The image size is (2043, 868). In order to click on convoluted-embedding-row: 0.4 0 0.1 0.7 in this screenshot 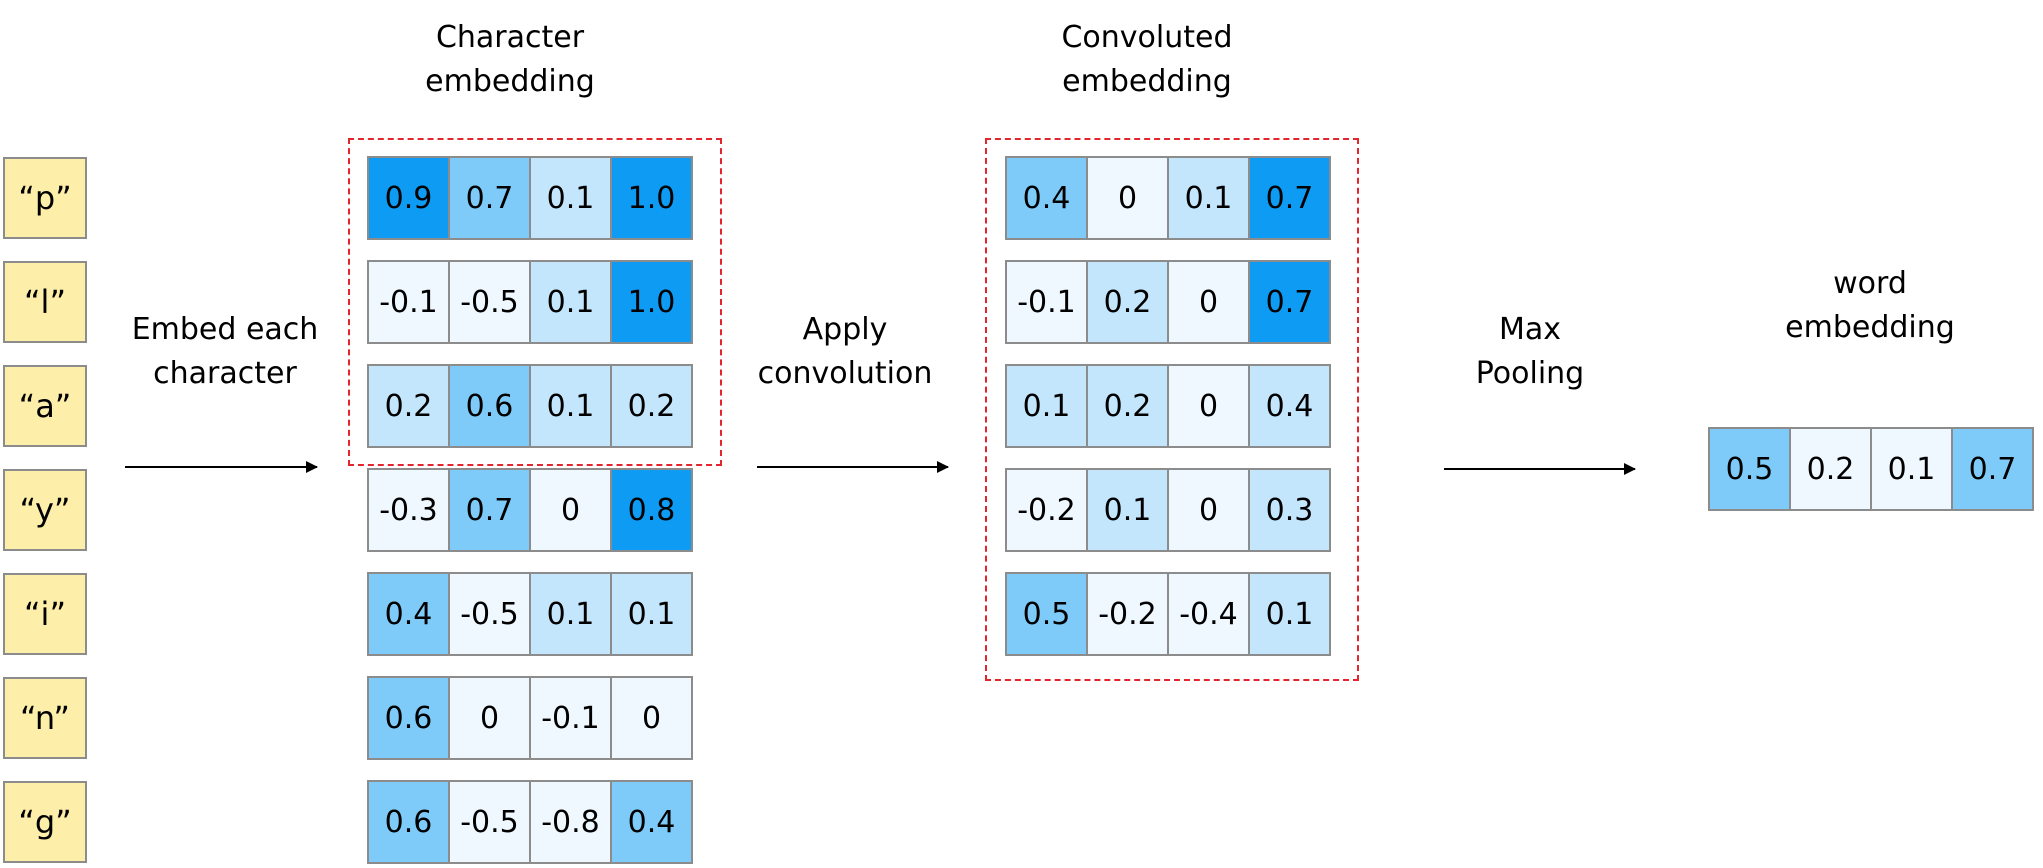, I will do `click(1168, 198)`.